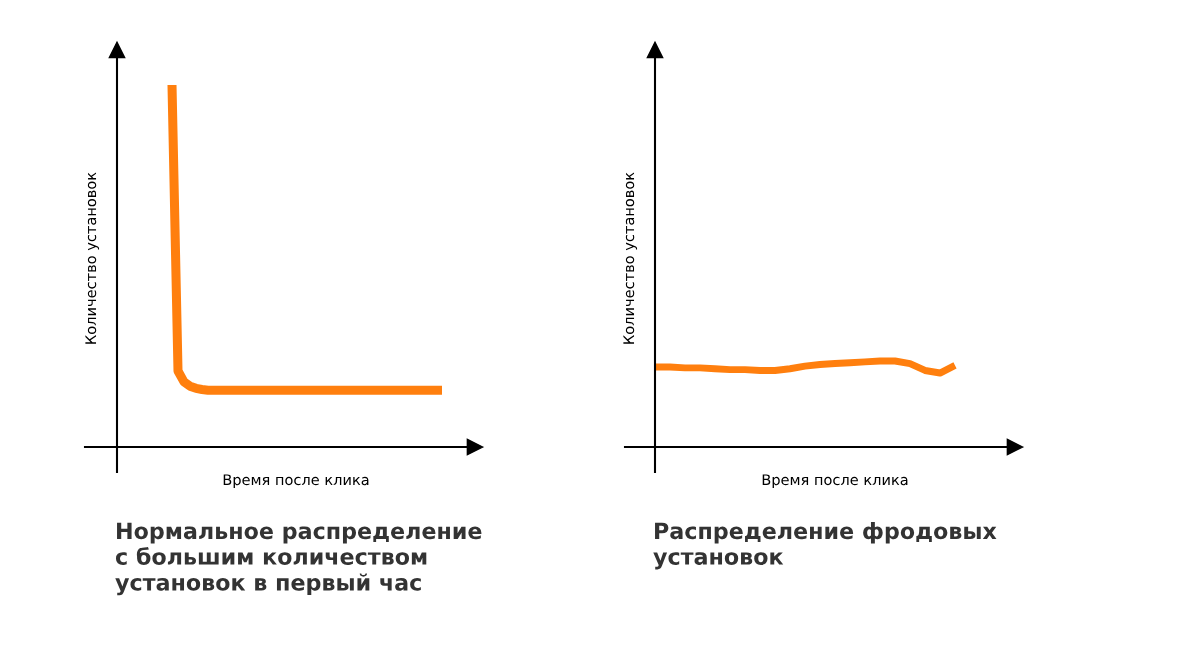 The width and height of the screenshot is (1200, 660). Describe the element at coordinates (825, 546) in the screenshot. I see `text: Распределение фродовых установок` at that location.